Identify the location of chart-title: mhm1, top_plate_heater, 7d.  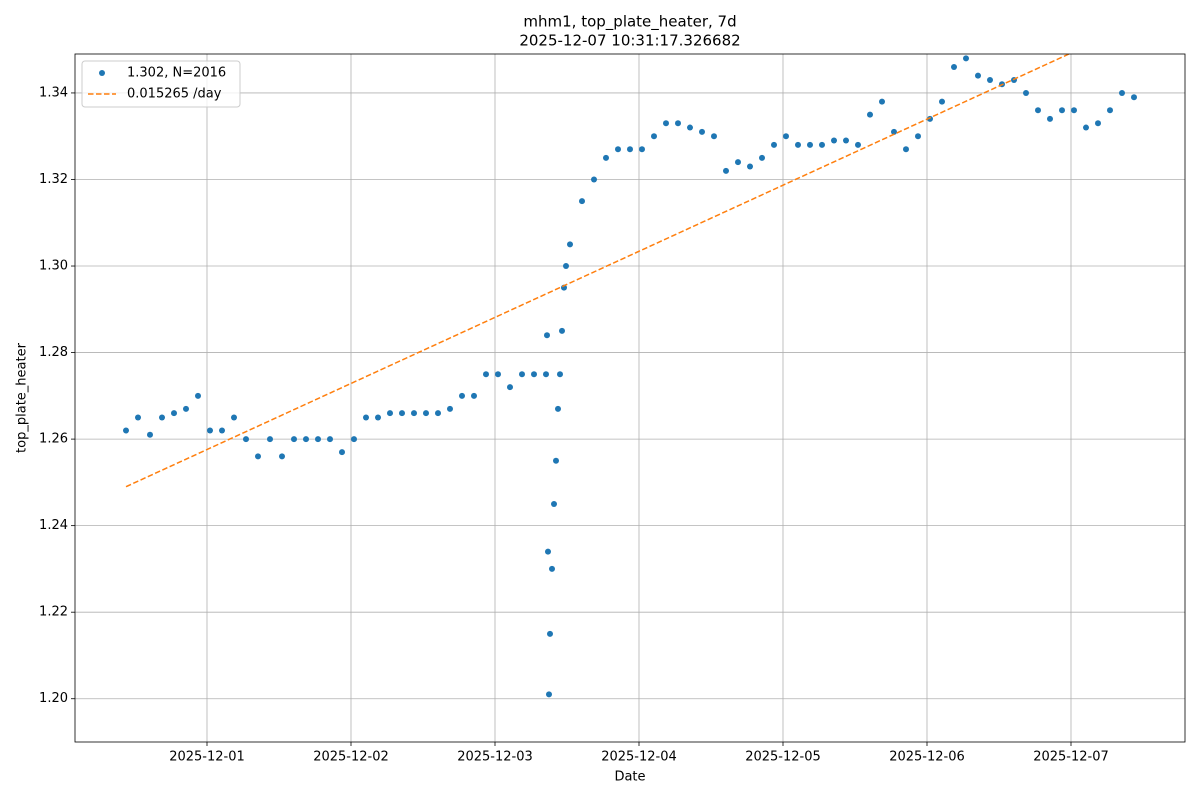
(629, 22).